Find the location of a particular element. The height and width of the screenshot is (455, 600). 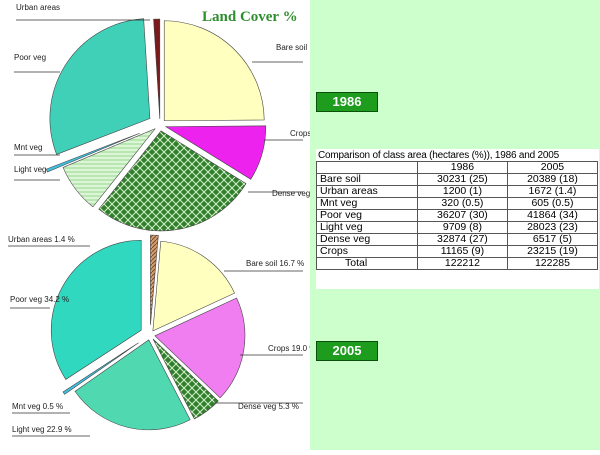

row-label: Dense veg is located at coordinates (367, 239).